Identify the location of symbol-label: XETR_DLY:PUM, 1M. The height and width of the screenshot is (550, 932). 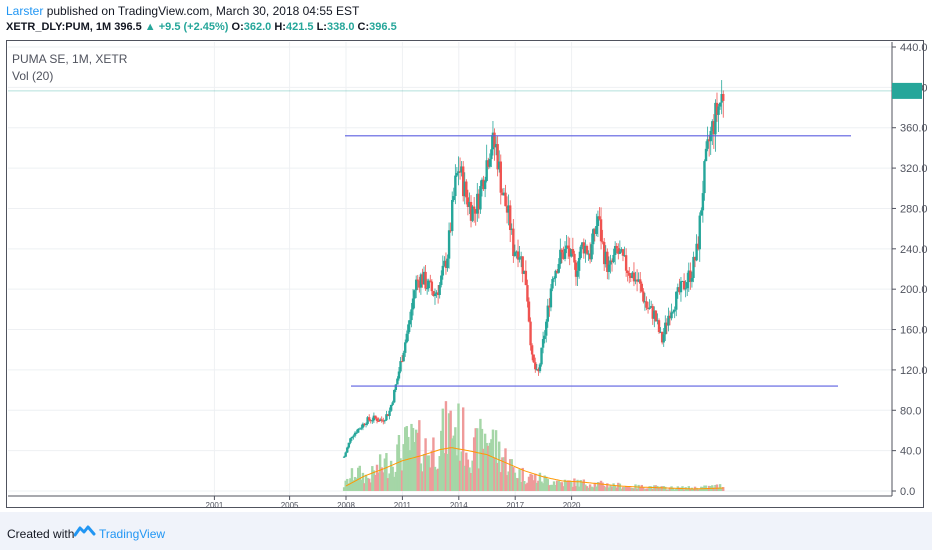
(59, 27).